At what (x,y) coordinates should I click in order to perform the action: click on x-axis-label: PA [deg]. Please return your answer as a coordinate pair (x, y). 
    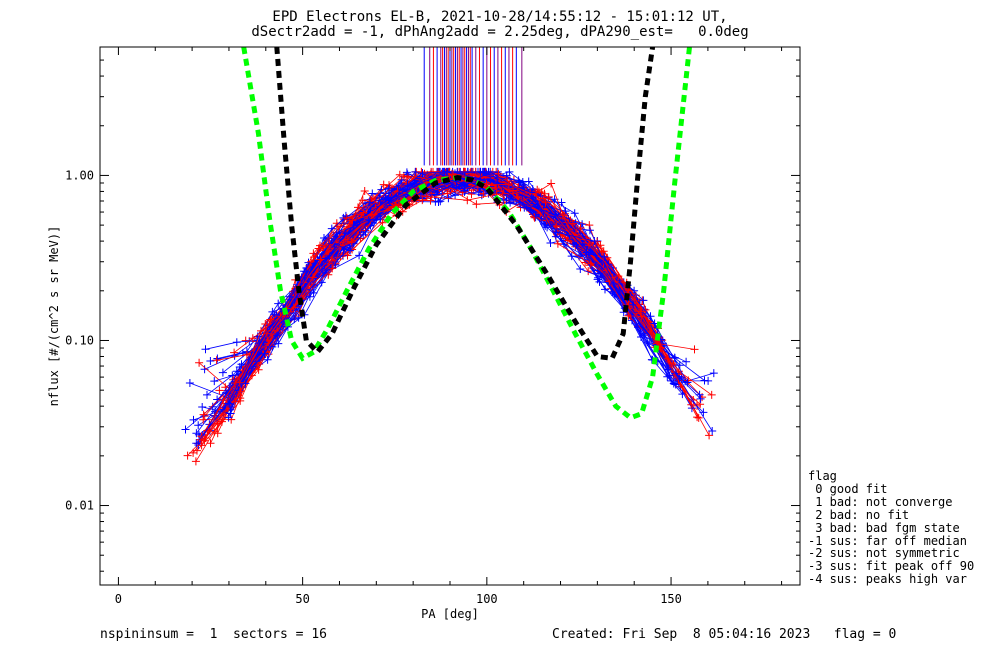
    Looking at the image, I should click on (450, 614).